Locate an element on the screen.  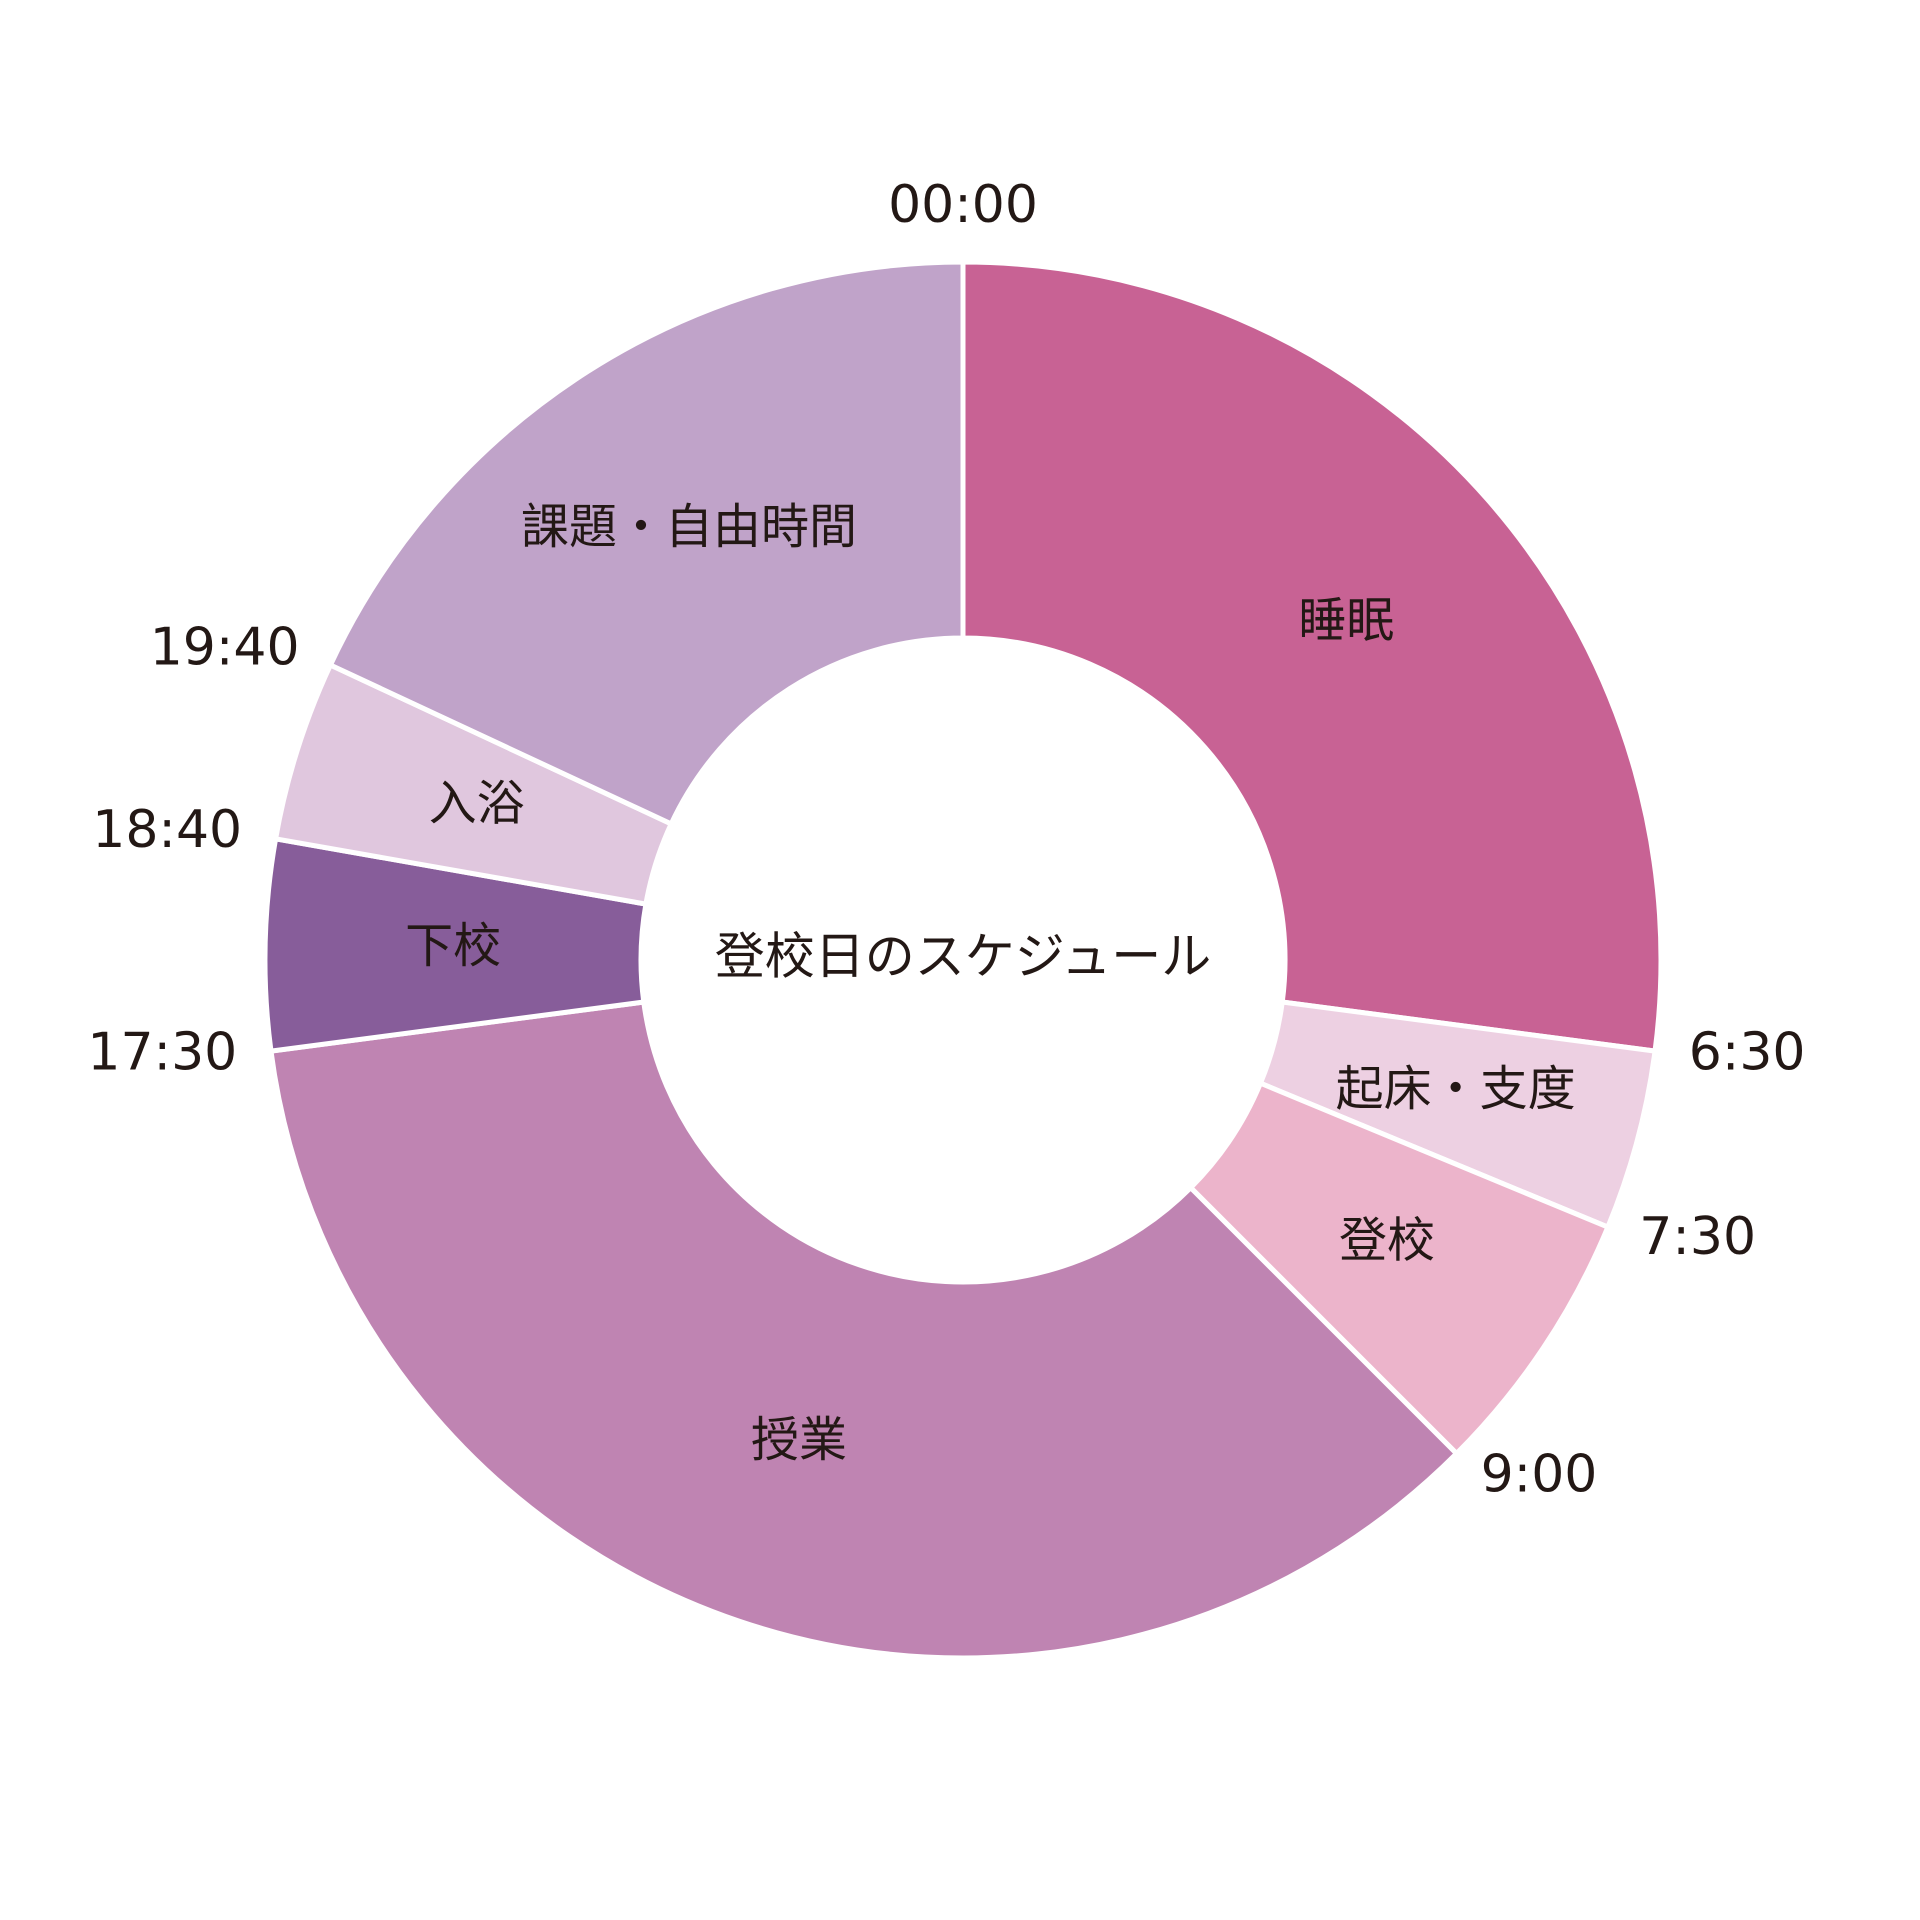
time-label: 18:40 is located at coordinates (167, 830).